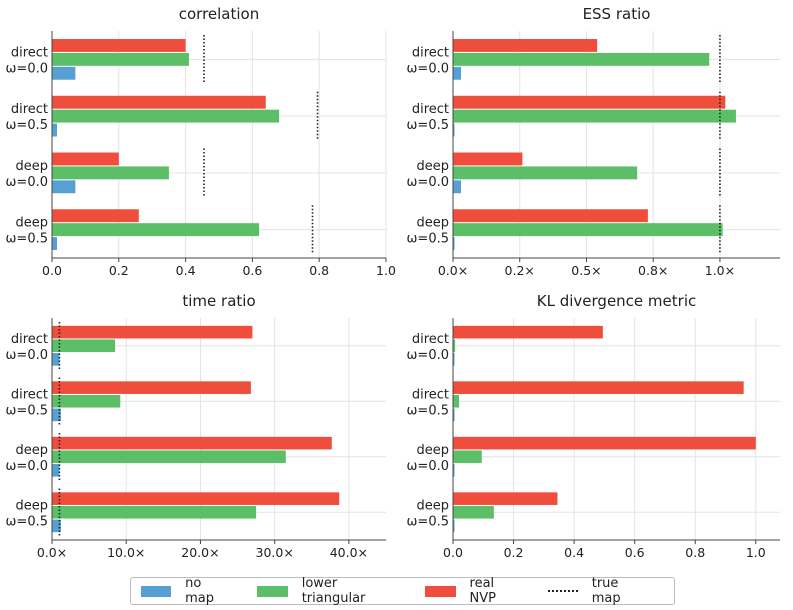  I want to click on legend-item-real-nvp: real NVP, so click(473, 591).